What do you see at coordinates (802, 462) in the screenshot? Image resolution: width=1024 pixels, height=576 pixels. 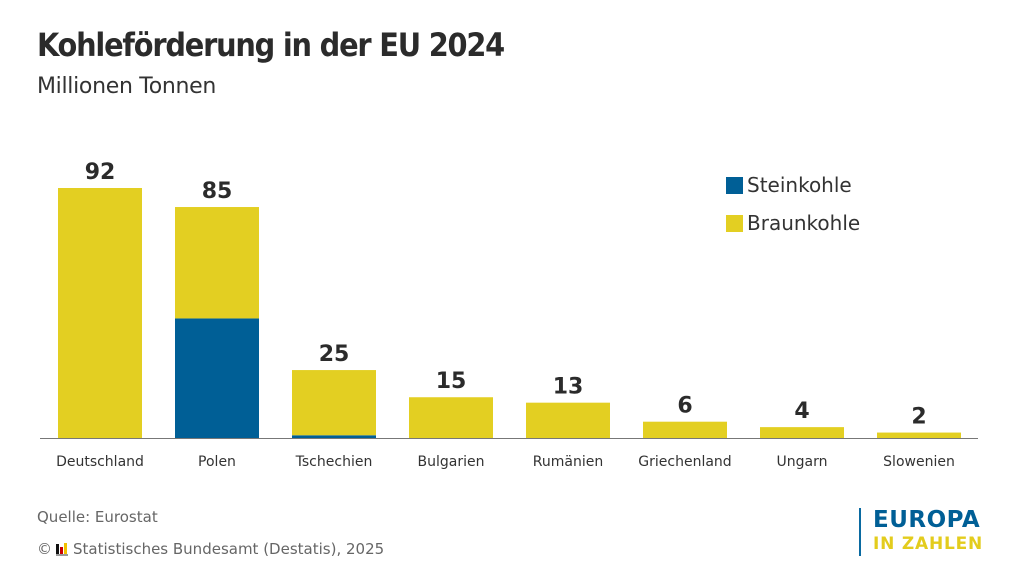 I see `category-label-ungarn: Ungarn` at bounding box center [802, 462].